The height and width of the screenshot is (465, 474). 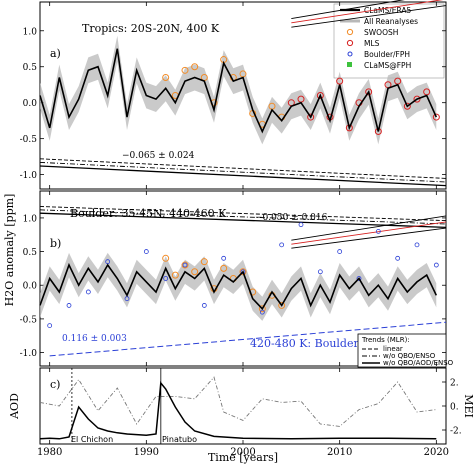 I want to click on legend-reanalyses: All Reanalyses, so click(x=391, y=21).